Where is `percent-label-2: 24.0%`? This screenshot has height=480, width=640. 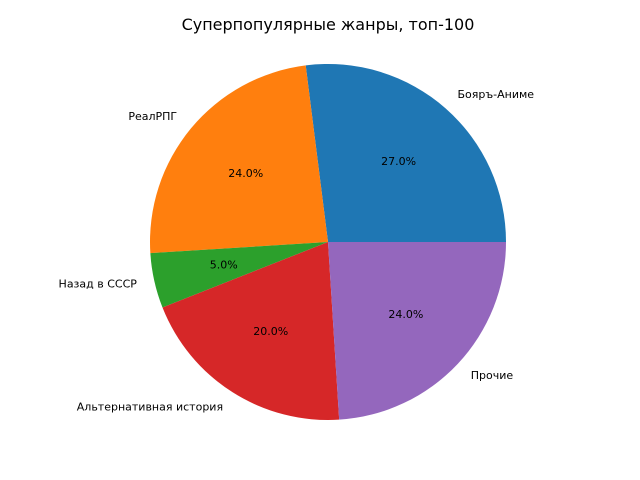
percent-label-2: 24.0% is located at coordinates (245, 173).